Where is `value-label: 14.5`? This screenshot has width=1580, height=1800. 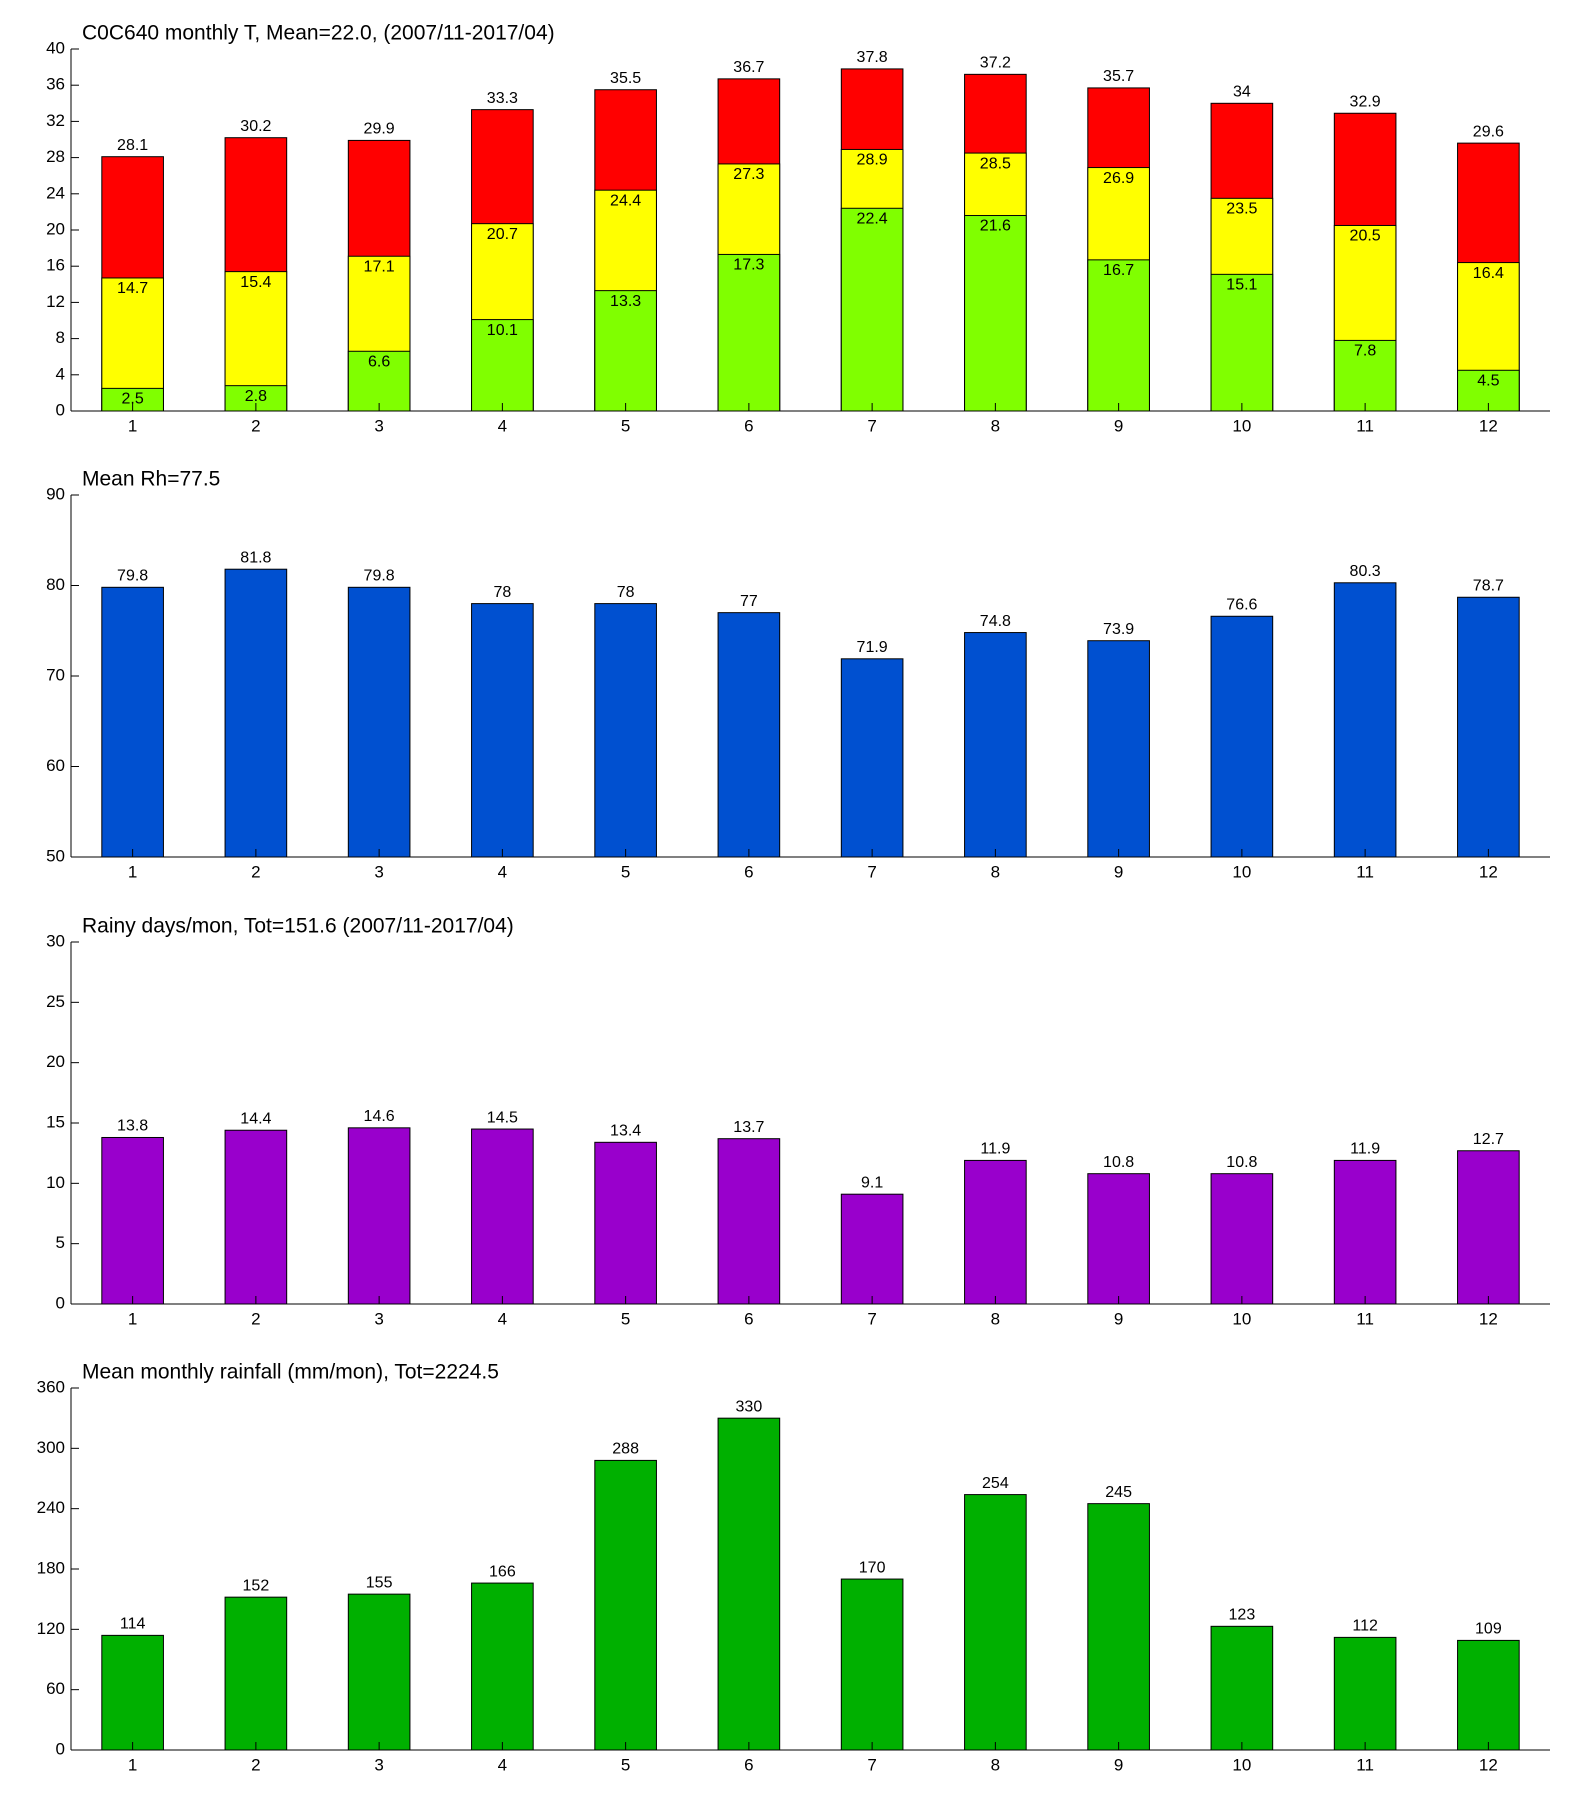 value-label: 14.5 is located at coordinates (502, 1117).